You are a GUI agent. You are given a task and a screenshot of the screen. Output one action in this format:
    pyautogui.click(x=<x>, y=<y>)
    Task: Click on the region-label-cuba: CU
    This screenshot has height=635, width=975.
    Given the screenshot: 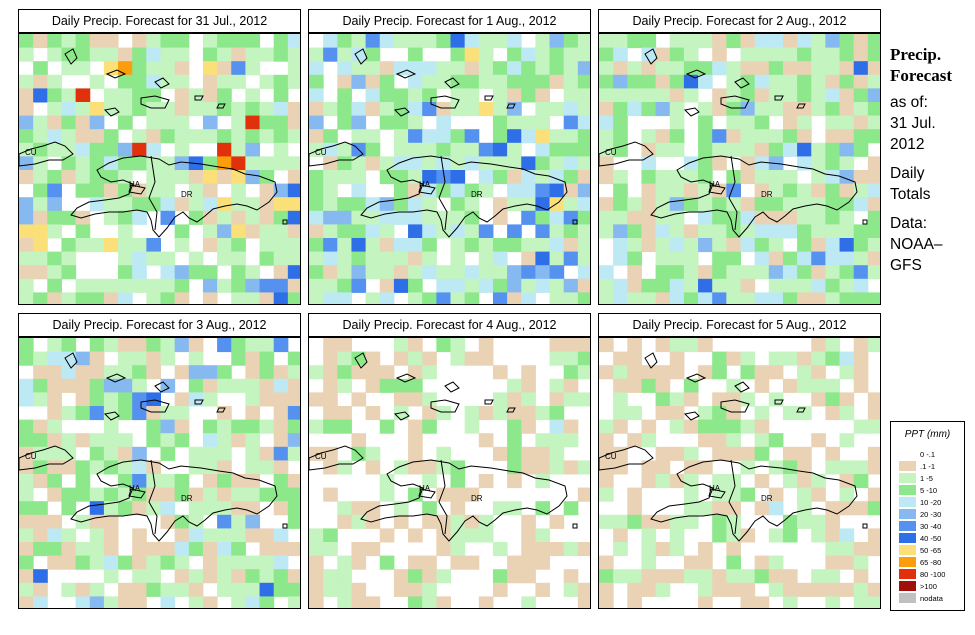 What is the action you would take?
    pyautogui.click(x=31, y=456)
    